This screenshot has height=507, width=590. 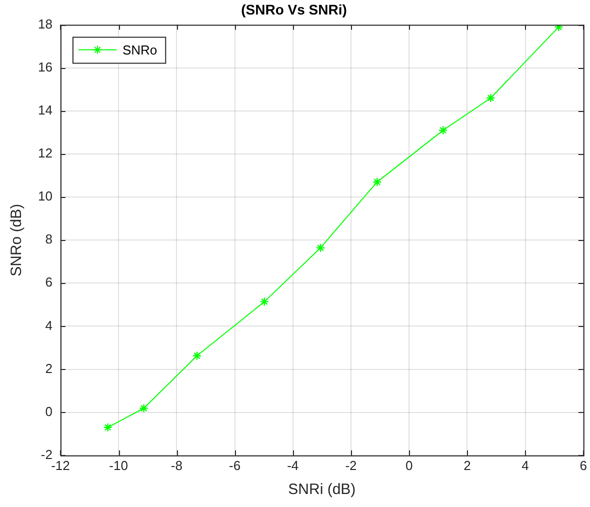 What do you see at coordinates (48, 411) in the screenshot?
I see `y-tick-label: 0` at bounding box center [48, 411].